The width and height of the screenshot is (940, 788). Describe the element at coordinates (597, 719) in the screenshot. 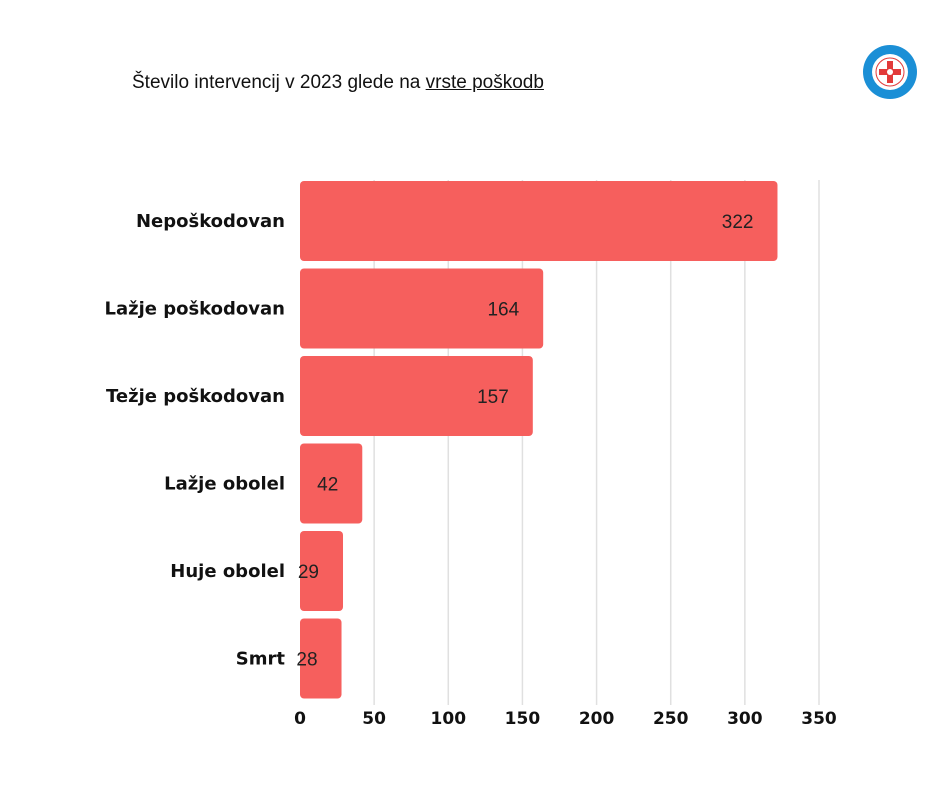

I see `x-tick-label: 200` at that location.